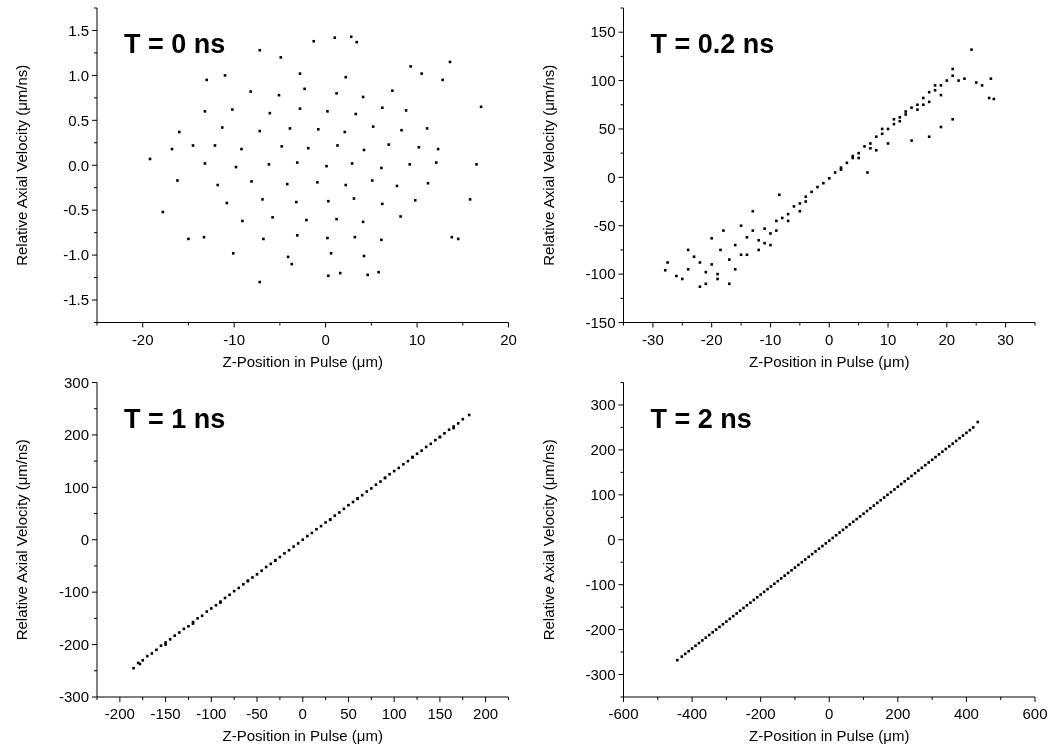 This screenshot has height=749, width=1053. Describe the element at coordinates (76, 255) in the screenshot. I see `y-tick-label: -1.0` at that location.